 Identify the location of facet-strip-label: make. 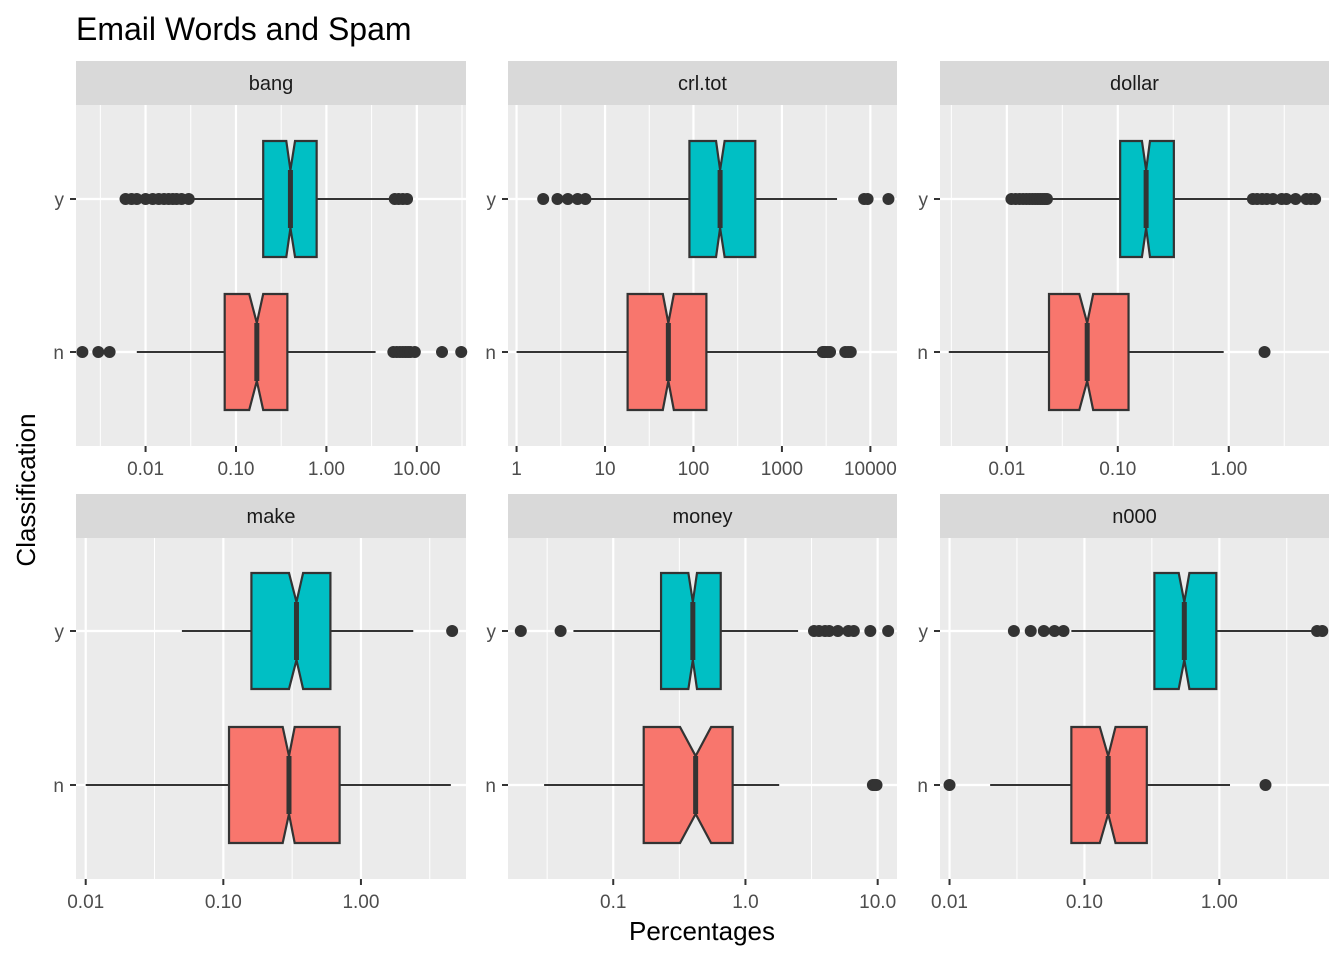
(271, 517).